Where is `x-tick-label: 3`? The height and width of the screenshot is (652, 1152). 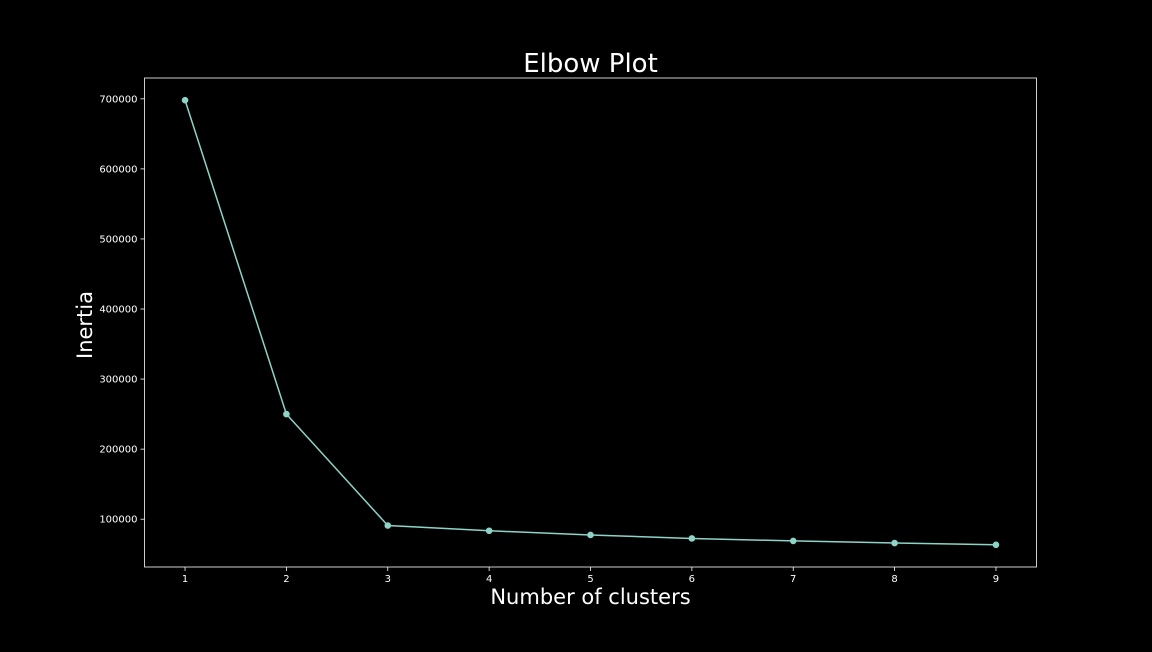 x-tick-label: 3 is located at coordinates (388, 579).